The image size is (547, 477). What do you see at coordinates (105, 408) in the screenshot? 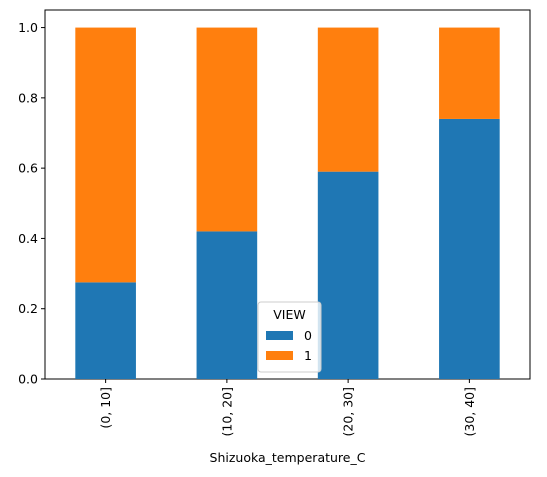
I see `x-tick-label: (0, 10]` at bounding box center [105, 408].